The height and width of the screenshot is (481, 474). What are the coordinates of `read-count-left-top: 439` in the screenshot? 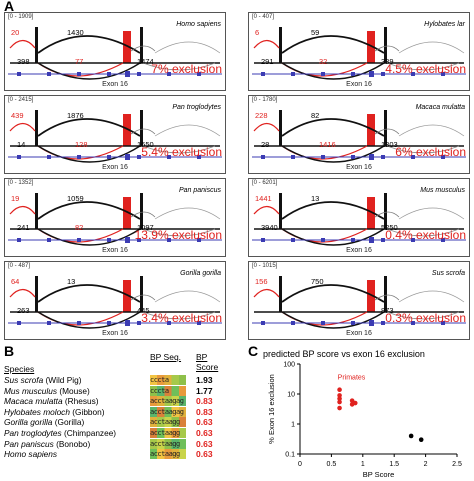 It's located at (17, 115).